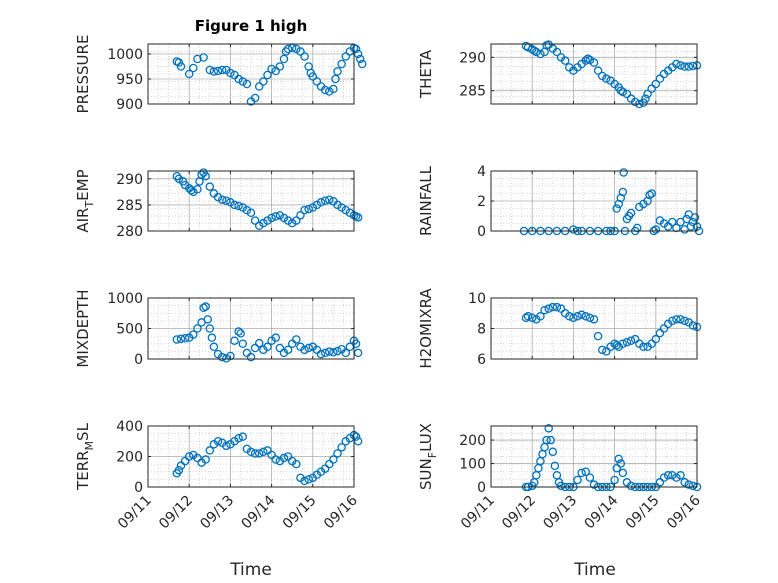  Describe the element at coordinates (129, 80) in the screenshot. I see `y-tick-label: 950` at that location.